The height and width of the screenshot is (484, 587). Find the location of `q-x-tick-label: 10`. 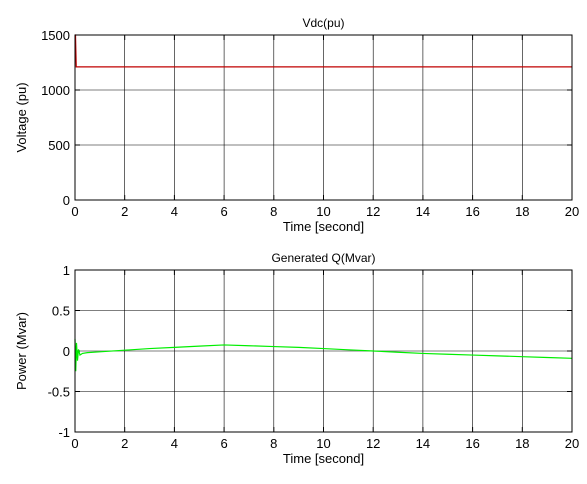

q-x-tick-label: 10 is located at coordinates (323, 443).